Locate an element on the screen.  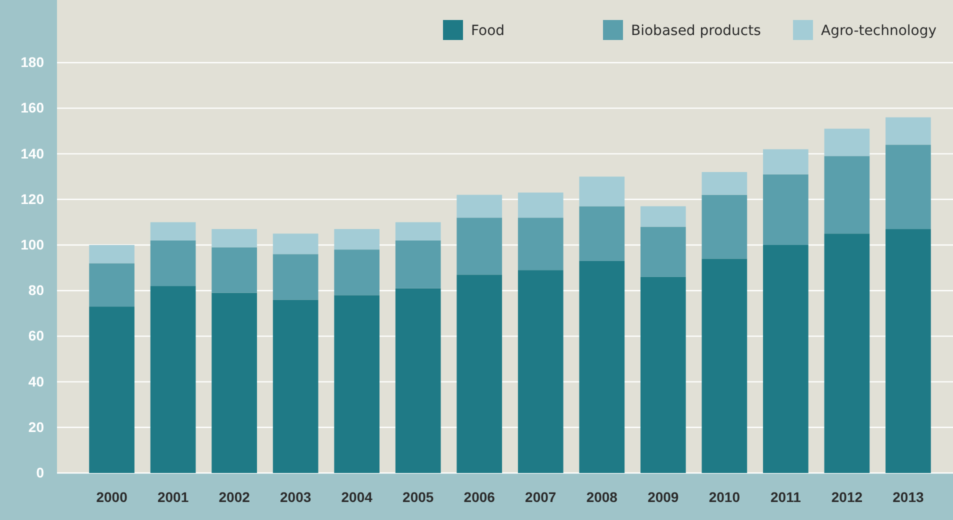
y-tick-label: 160 is located at coordinates (32, 108).